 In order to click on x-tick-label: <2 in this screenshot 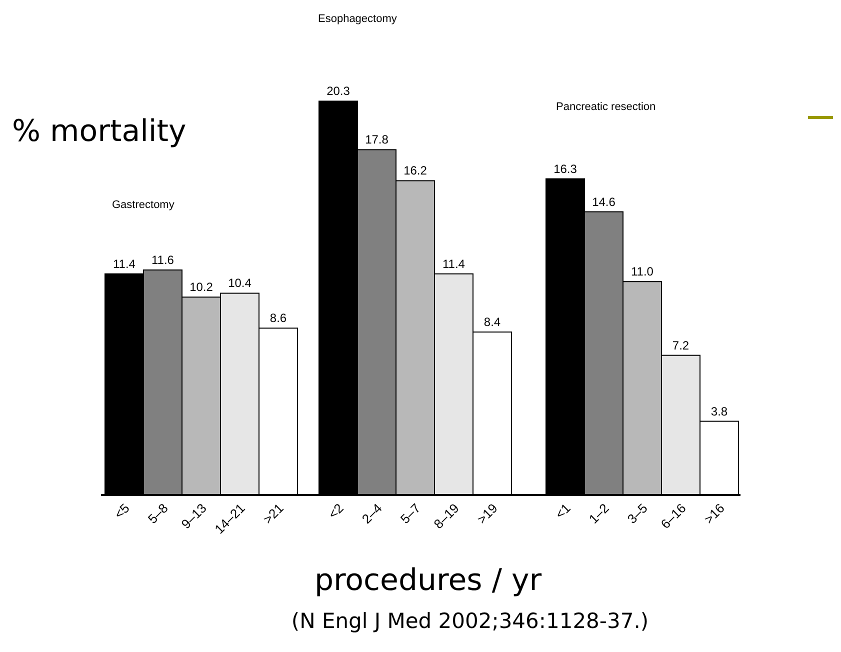, I will do `click(335, 511)`.